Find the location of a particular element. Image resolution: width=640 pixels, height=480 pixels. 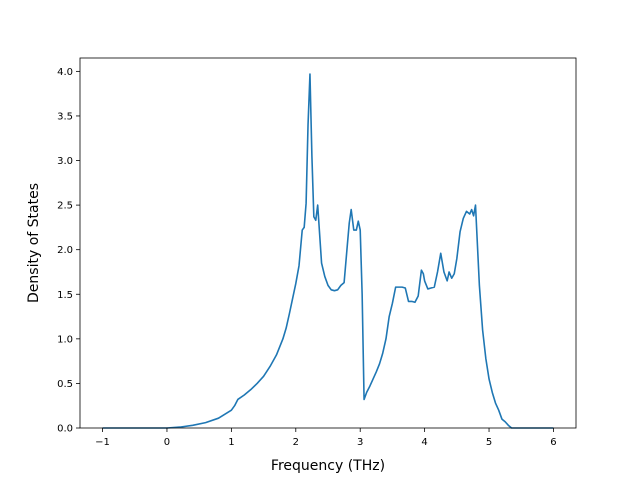

y-tick-label: 0.5 is located at coordinates (65, 384).